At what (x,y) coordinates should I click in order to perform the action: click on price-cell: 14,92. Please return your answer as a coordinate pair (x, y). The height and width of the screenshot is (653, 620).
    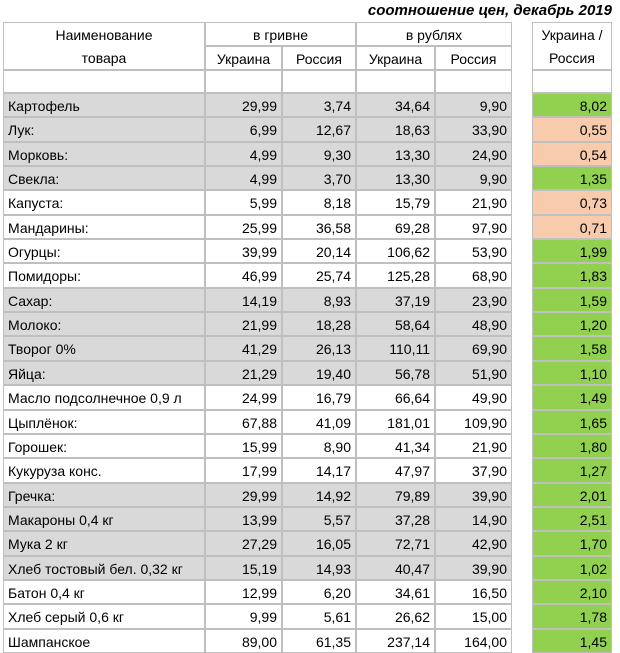
    Looking at the image, I should click on (319, 495).